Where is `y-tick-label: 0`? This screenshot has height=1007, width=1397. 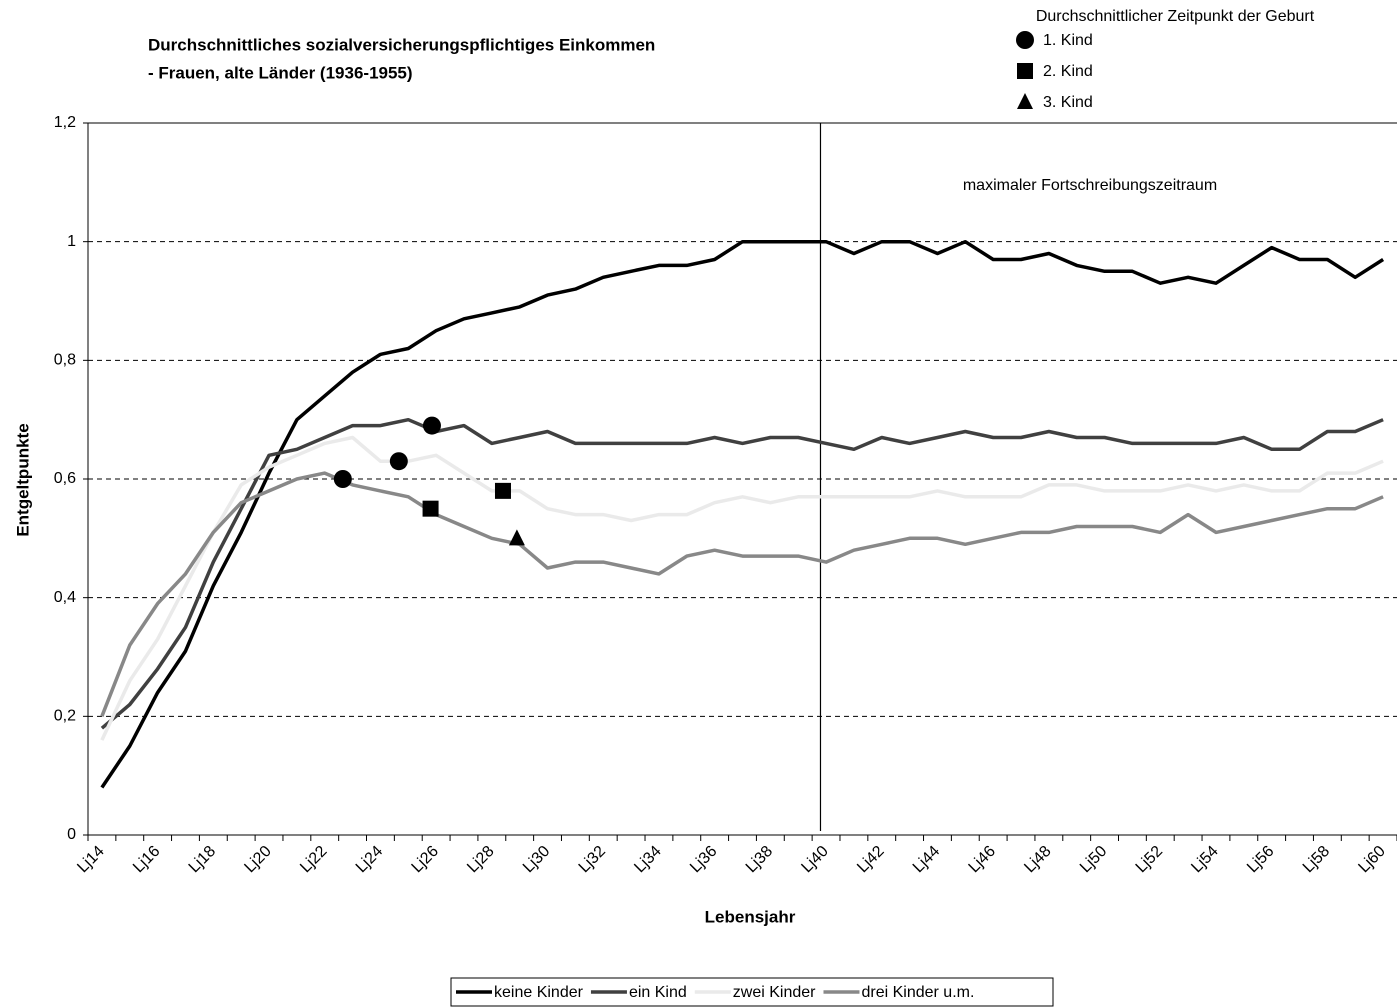 y-tick-label: 0 is located at coordinates (71, 834).